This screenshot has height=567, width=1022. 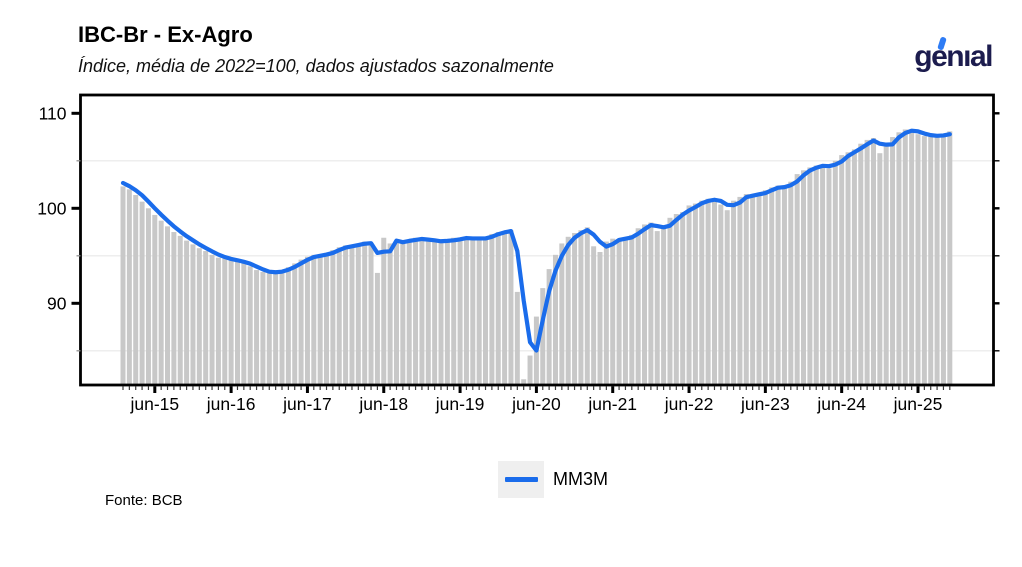 I want to click on source-note: Fonte: BCB, so click(x=144, y=500).